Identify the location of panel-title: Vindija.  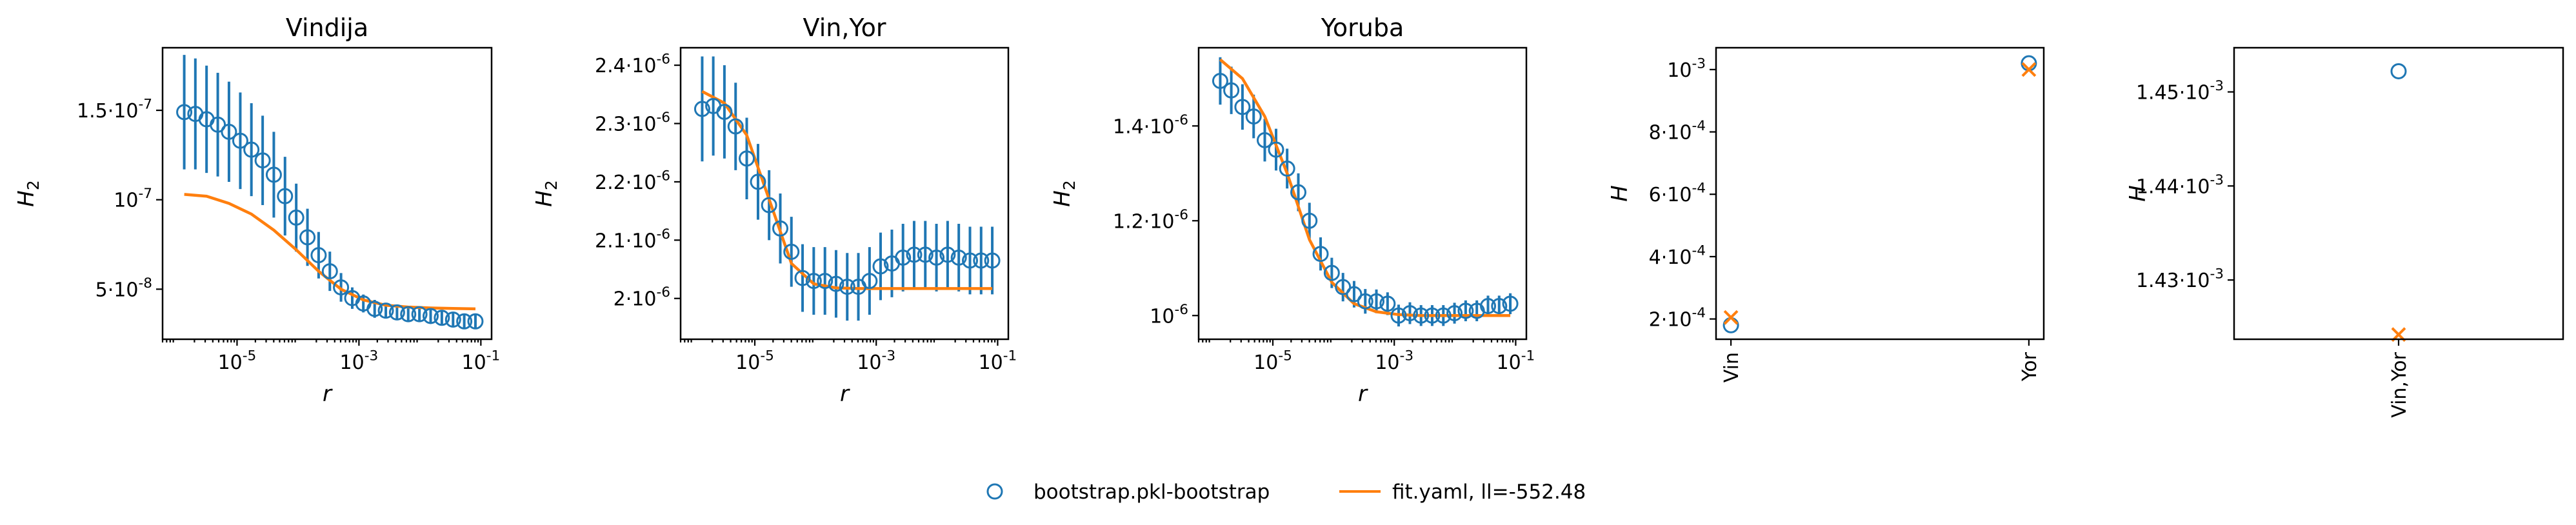
(327, 28).